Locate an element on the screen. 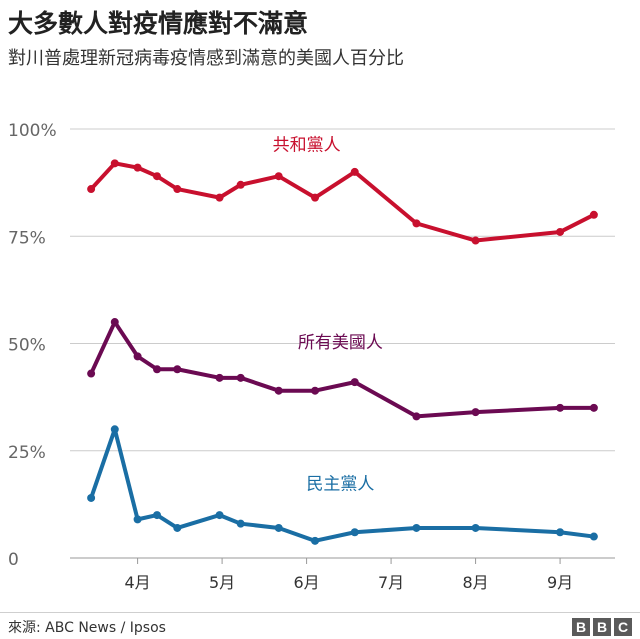 Image resolution: width=640 pixels, height=639 pixels. y-tick-label: 100% is located at coordinates (32, 131).